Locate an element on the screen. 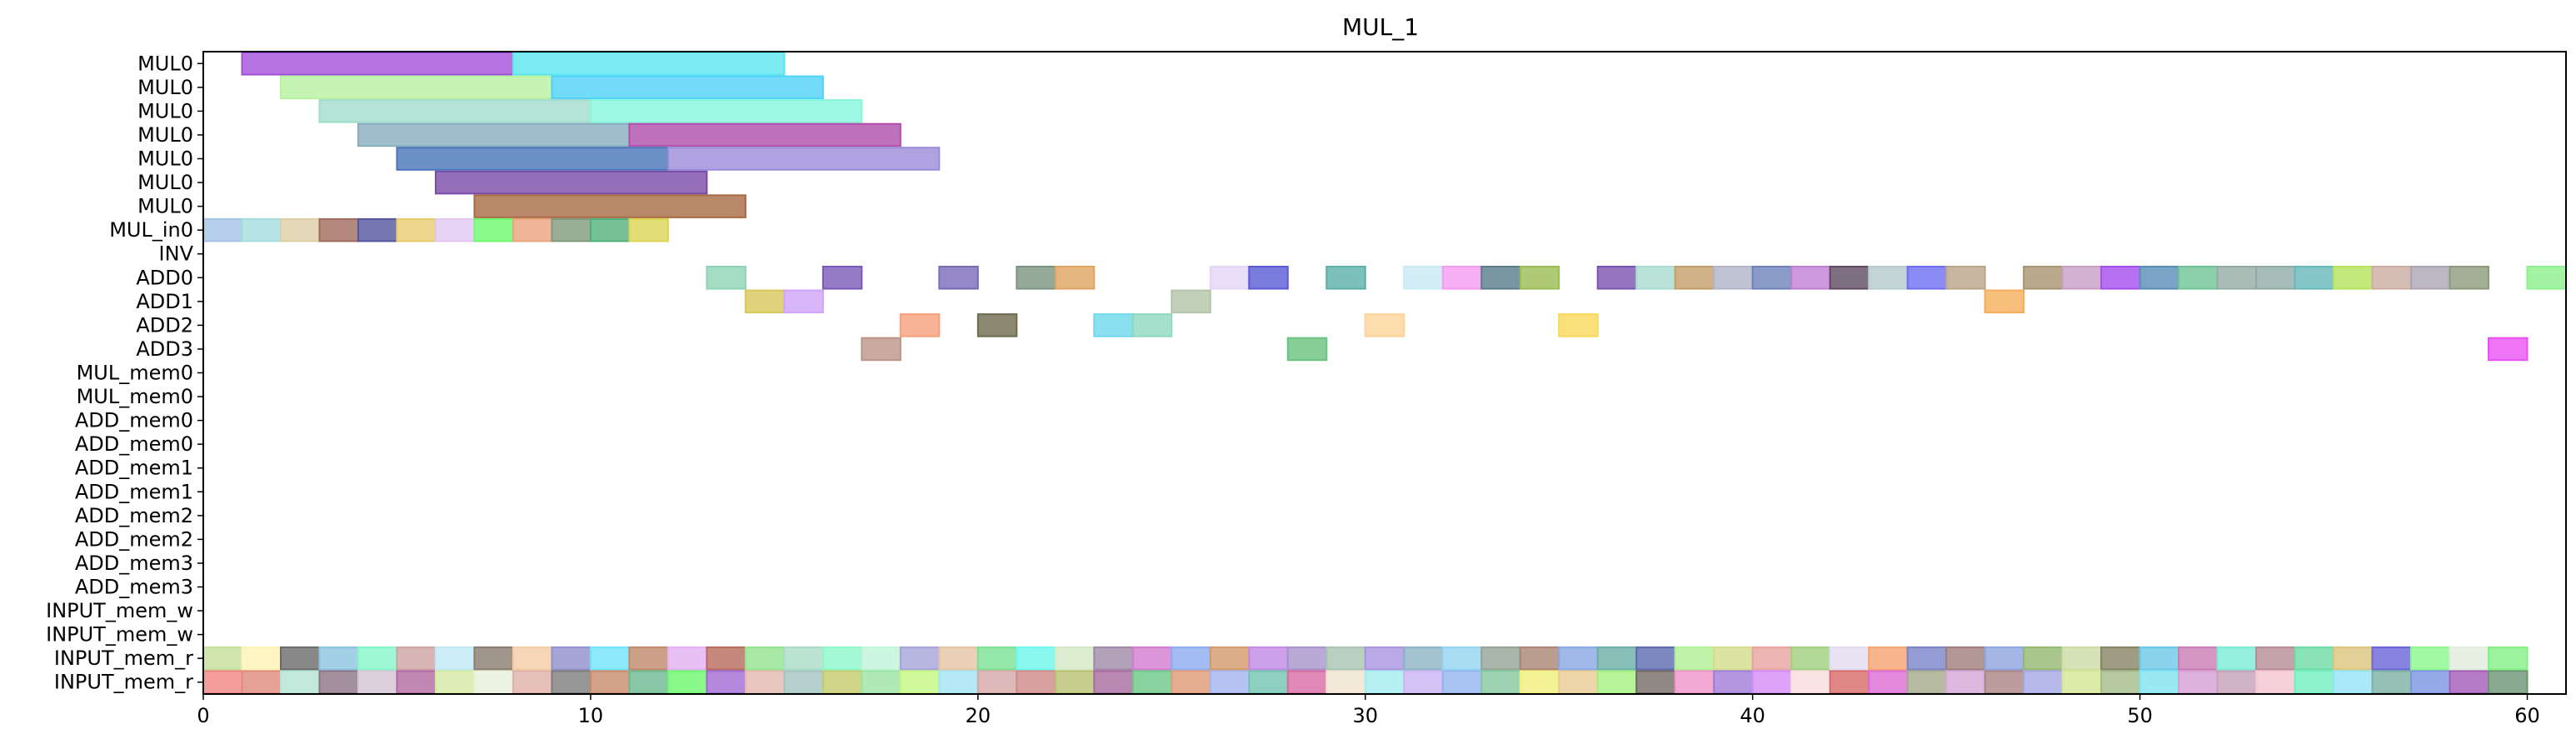  y-tick-label: ADD_mem1 is located at coordinates (134, 468).